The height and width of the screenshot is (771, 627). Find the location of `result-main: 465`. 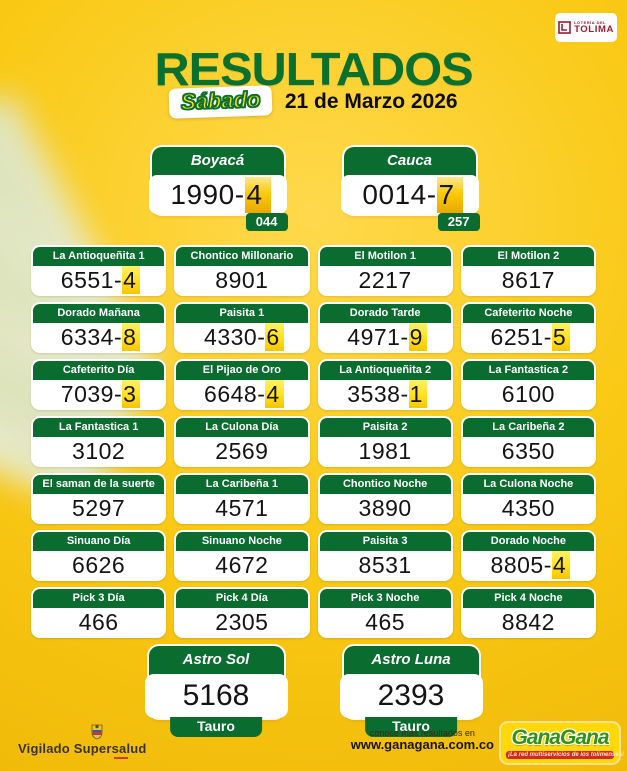

result-main: 465 is located at coordinates (385, 621).